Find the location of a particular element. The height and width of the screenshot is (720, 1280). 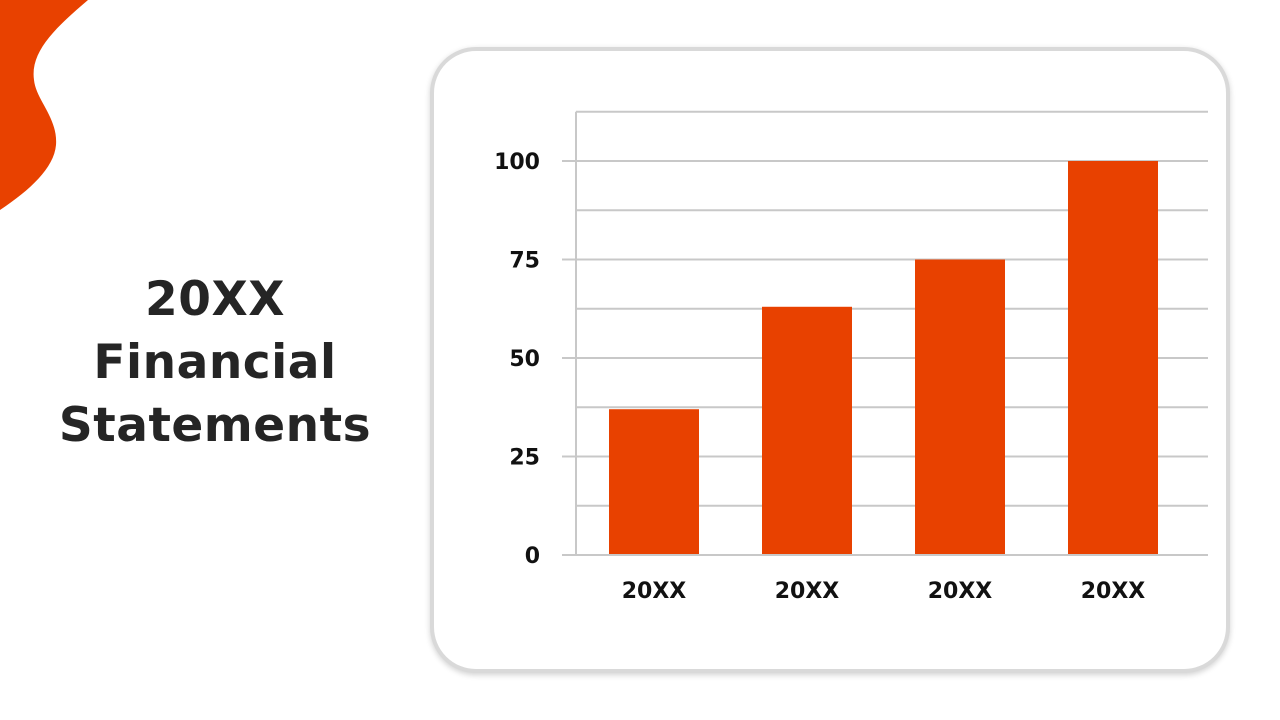

title-line-2: Financial is located at coordinates (215, 362).